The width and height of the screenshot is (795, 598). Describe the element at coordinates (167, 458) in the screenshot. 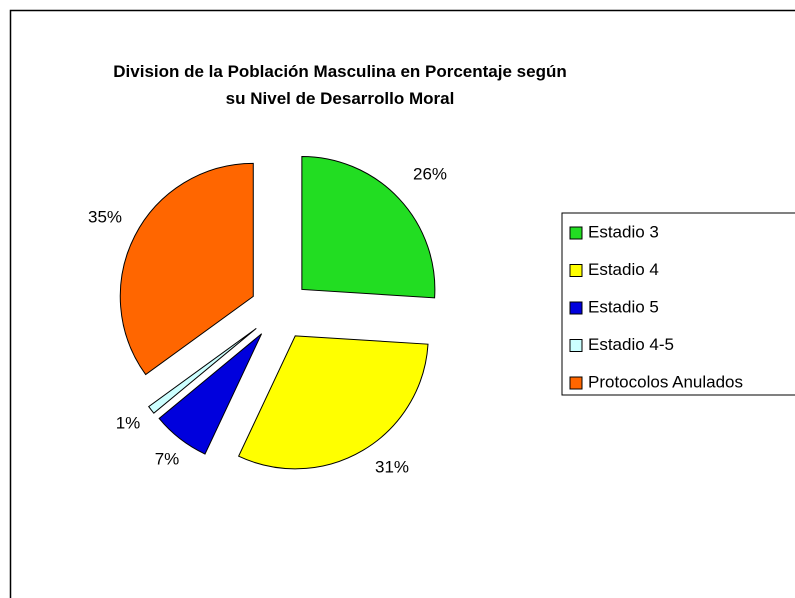

I see `data-label: 7%` at that location.